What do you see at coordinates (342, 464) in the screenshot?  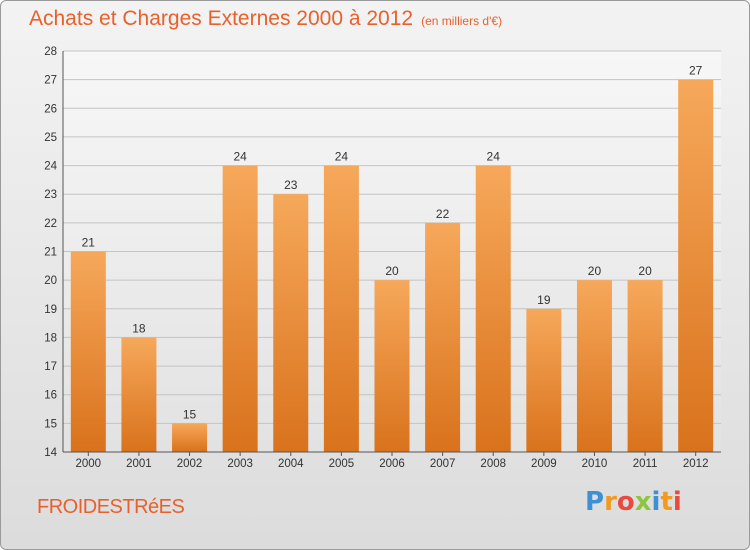 I see `x-tick-label-2005: 2005` at bounding box center [342, 464].